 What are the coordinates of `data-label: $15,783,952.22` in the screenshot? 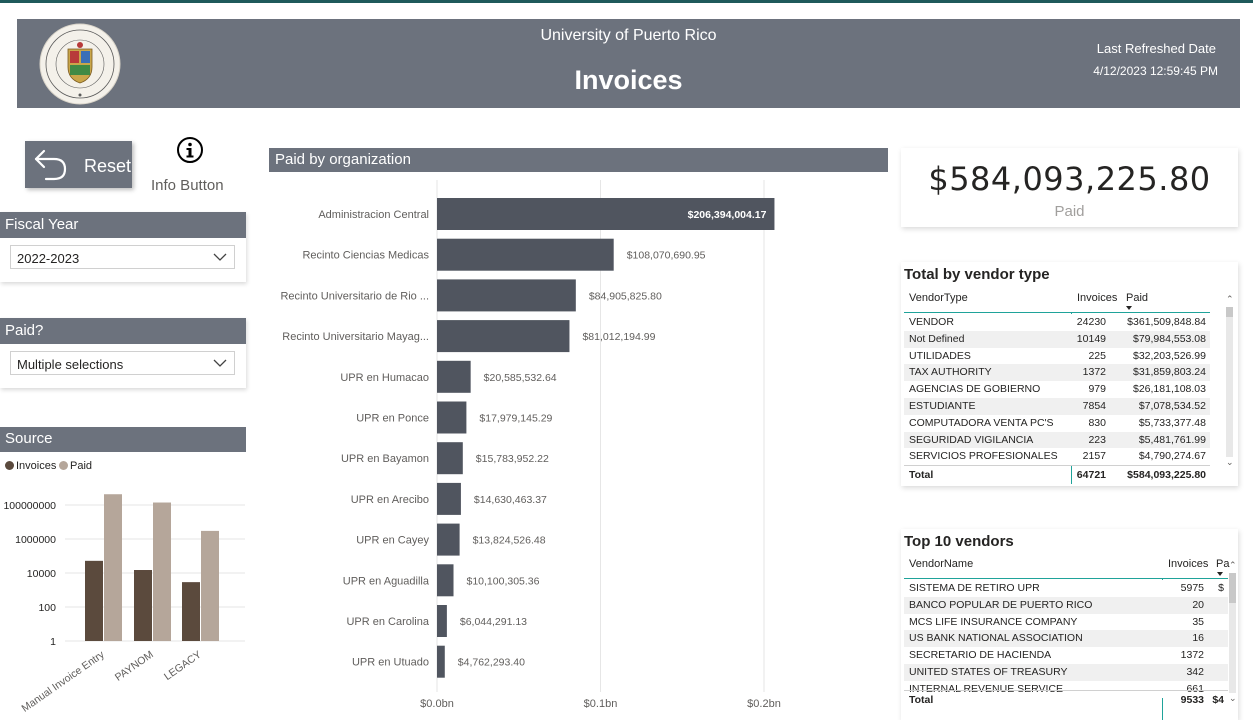 It's located at (512, 459).